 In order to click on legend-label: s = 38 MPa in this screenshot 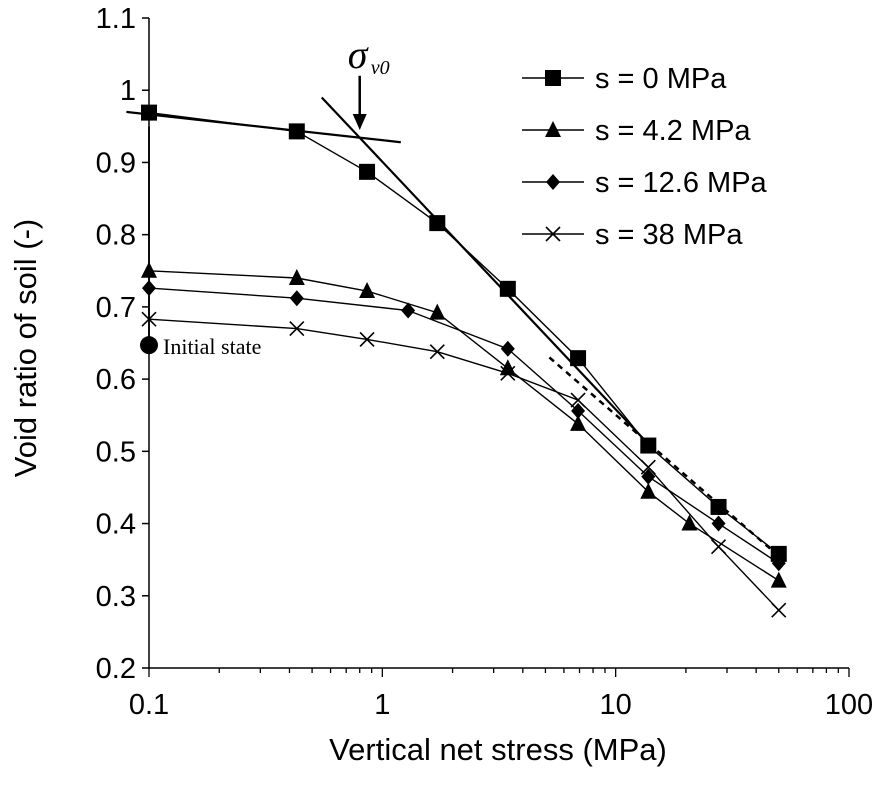, I will do `click(669, 235)`.